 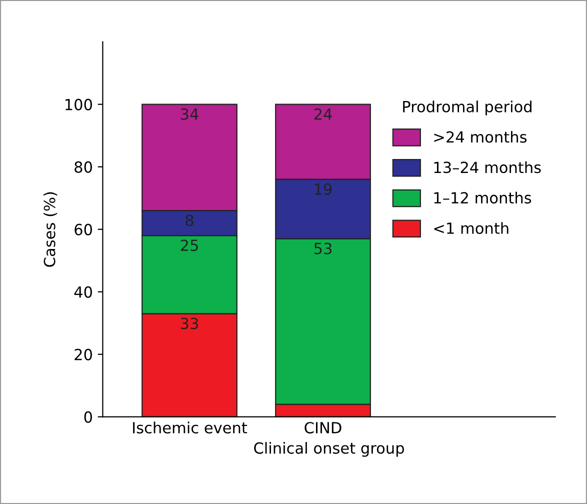 What do you see at coordinates (323, 114) in the screenshot?
I see `data-label: 24` at bounding box center [323, 114].